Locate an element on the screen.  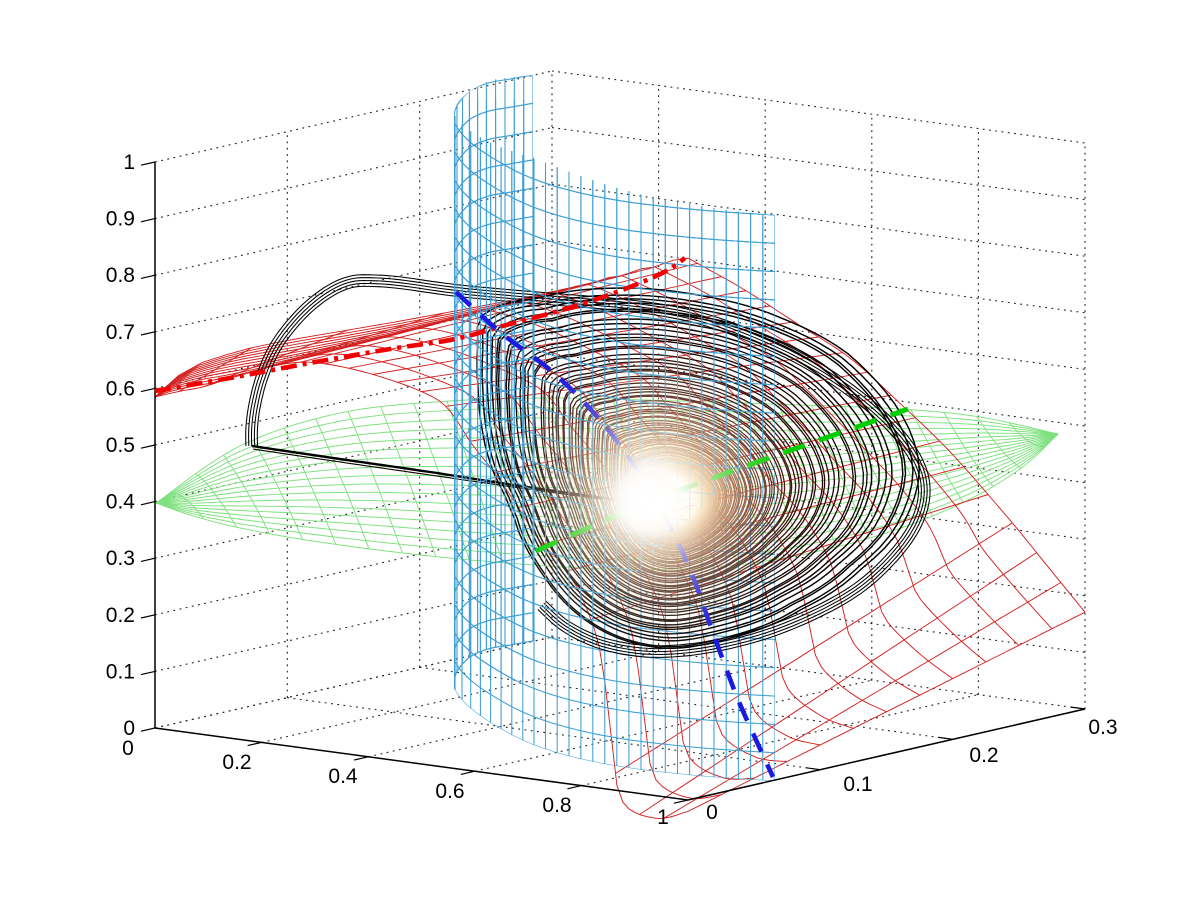
svg-text: 0.5 is located at coordinates (120, 445).